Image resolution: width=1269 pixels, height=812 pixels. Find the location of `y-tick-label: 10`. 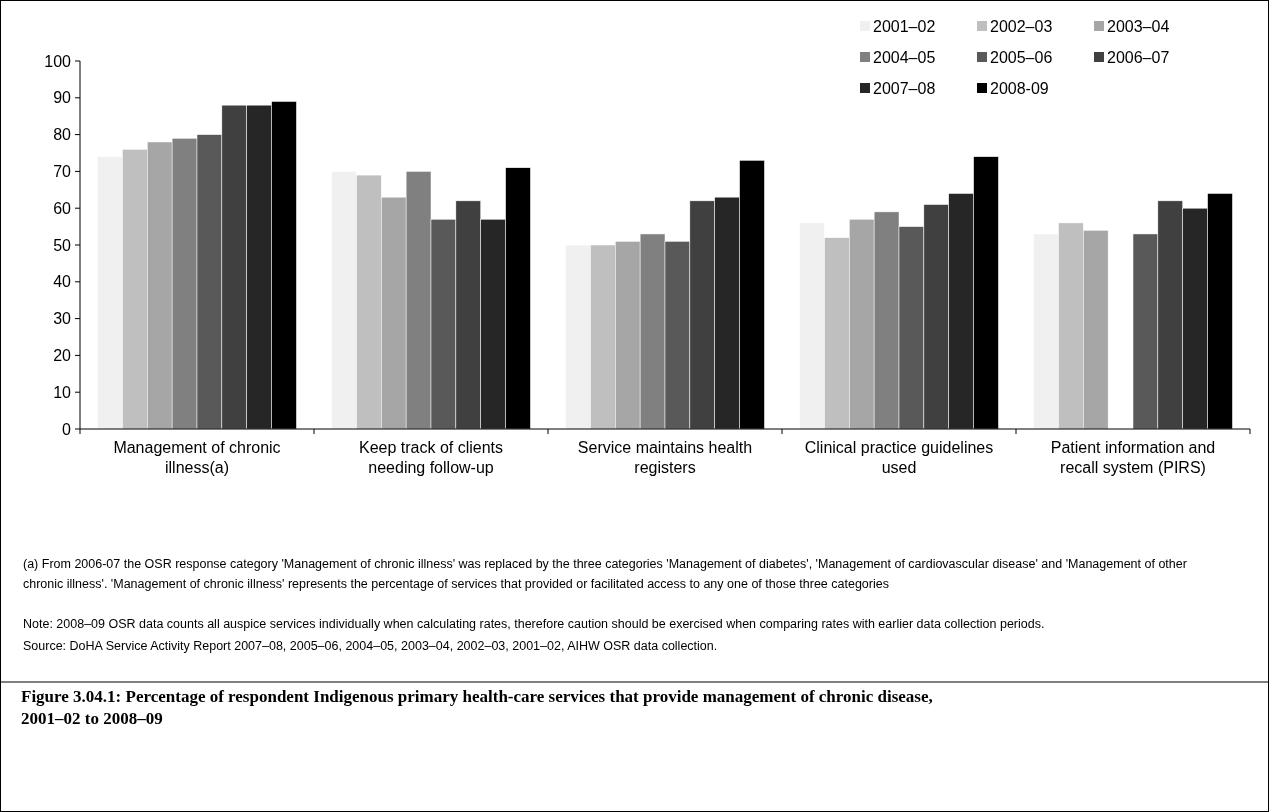

y-tick-label: 10 is located at coordinates (62, 392).